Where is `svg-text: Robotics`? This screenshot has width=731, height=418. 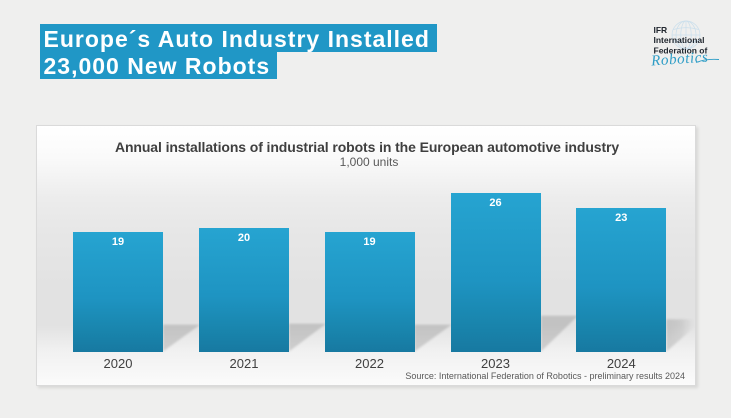 svg-text: Robotics is located at coordinates (679, 60).